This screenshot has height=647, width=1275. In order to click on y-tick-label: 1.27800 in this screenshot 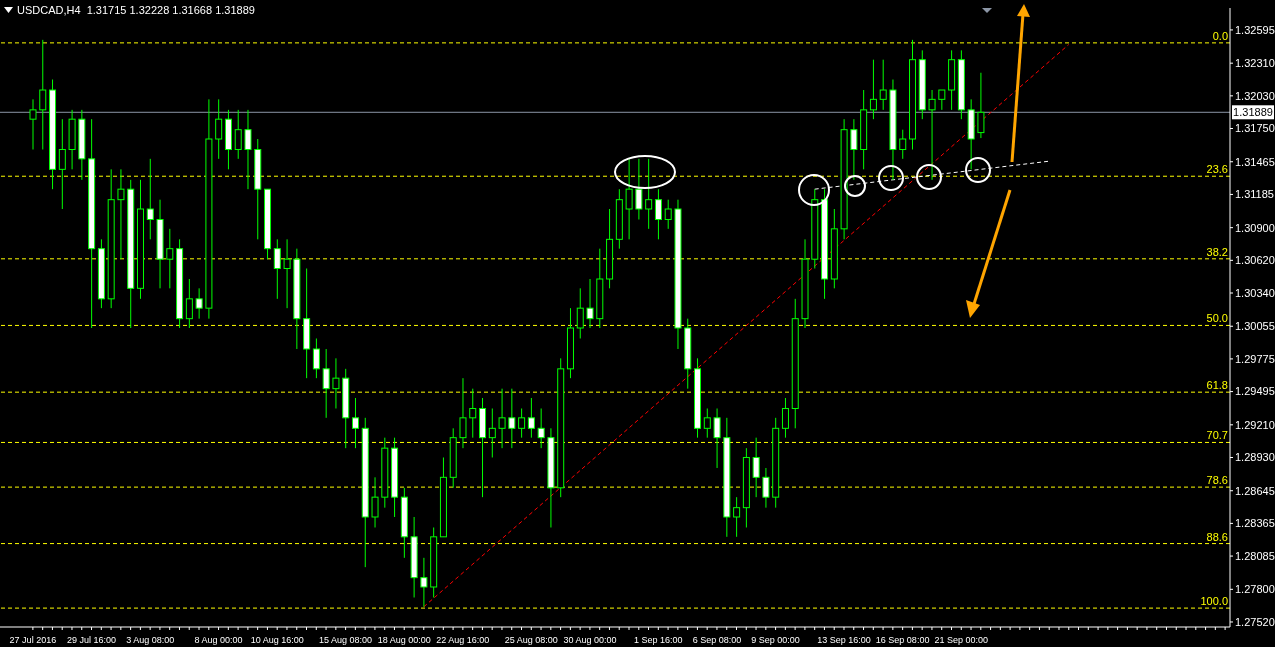, I will do `click(1255, 589)`.